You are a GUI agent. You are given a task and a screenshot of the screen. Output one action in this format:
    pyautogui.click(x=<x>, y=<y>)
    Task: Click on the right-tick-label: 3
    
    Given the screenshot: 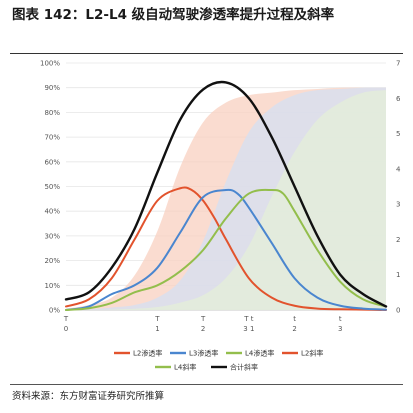 What is the action you would take?
    pyautogui.click(x=398, y=205)
    